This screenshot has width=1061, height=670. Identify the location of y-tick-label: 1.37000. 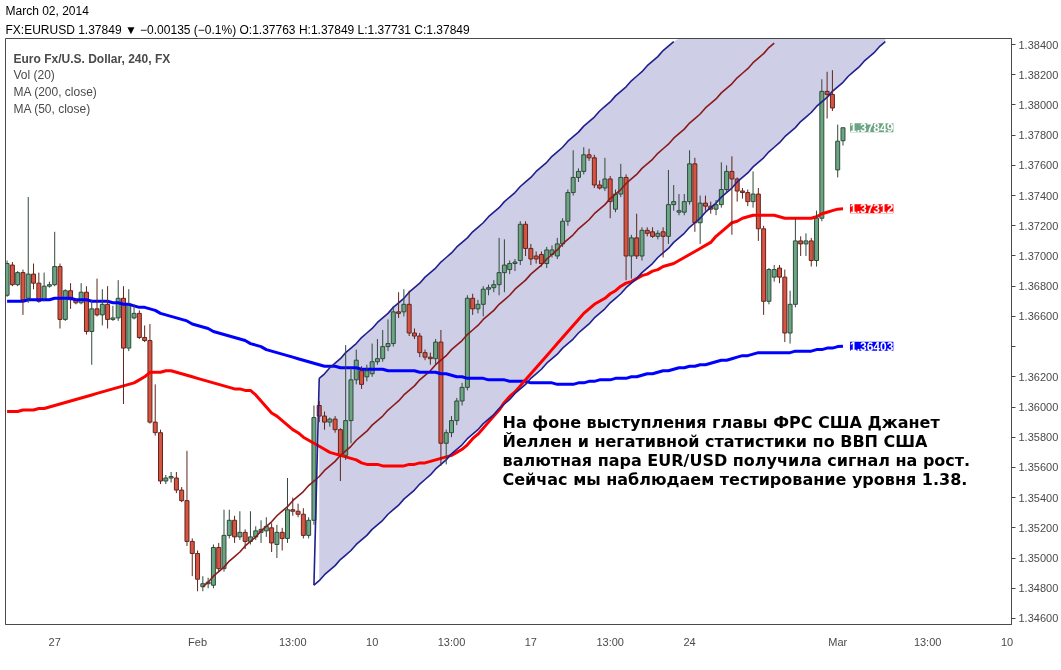
(1038, 255).